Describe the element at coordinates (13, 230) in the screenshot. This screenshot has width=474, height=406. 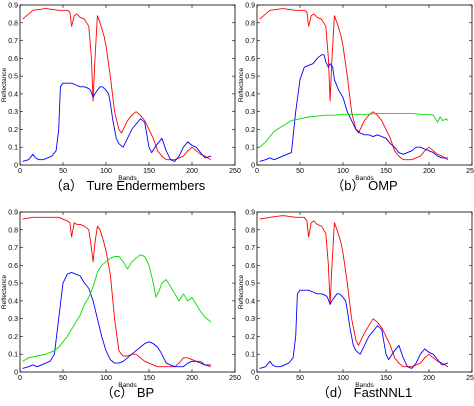
I see `y-tick-label-c: 0.8` at that location.